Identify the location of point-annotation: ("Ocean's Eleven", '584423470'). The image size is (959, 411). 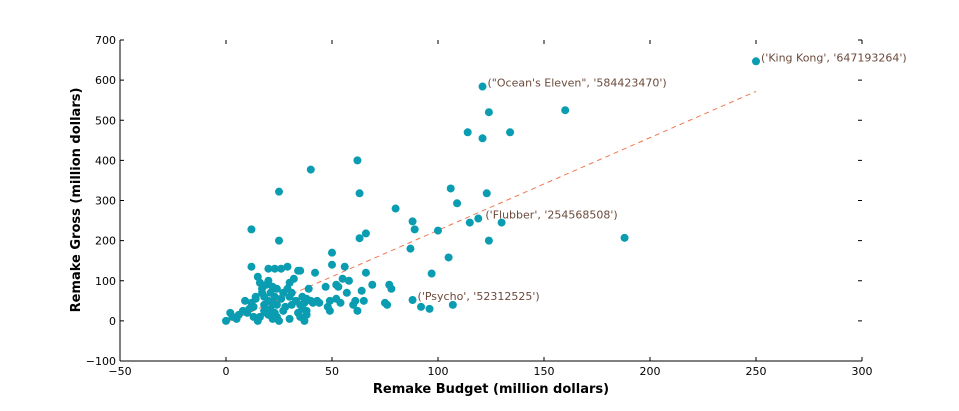
(577, 83).